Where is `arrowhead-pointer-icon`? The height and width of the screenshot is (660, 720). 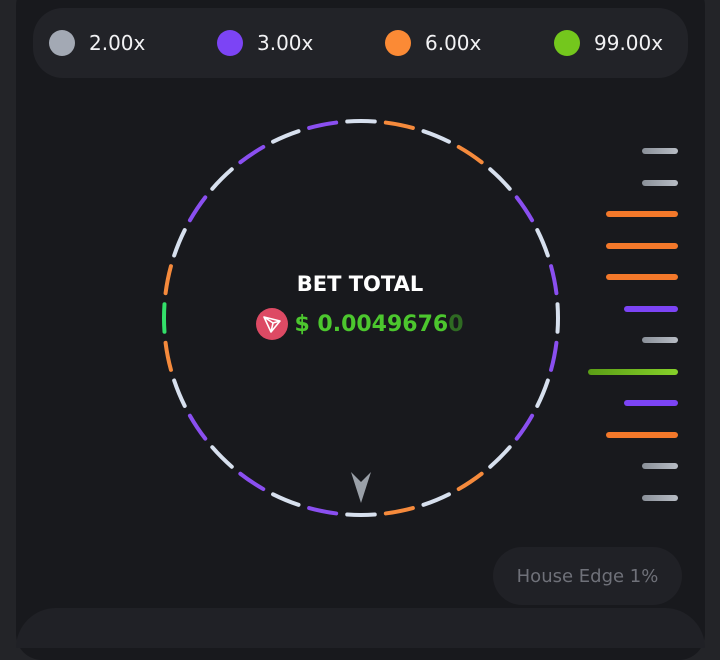 arrowhead-pointer-icon is located at coordinates (361, 488).